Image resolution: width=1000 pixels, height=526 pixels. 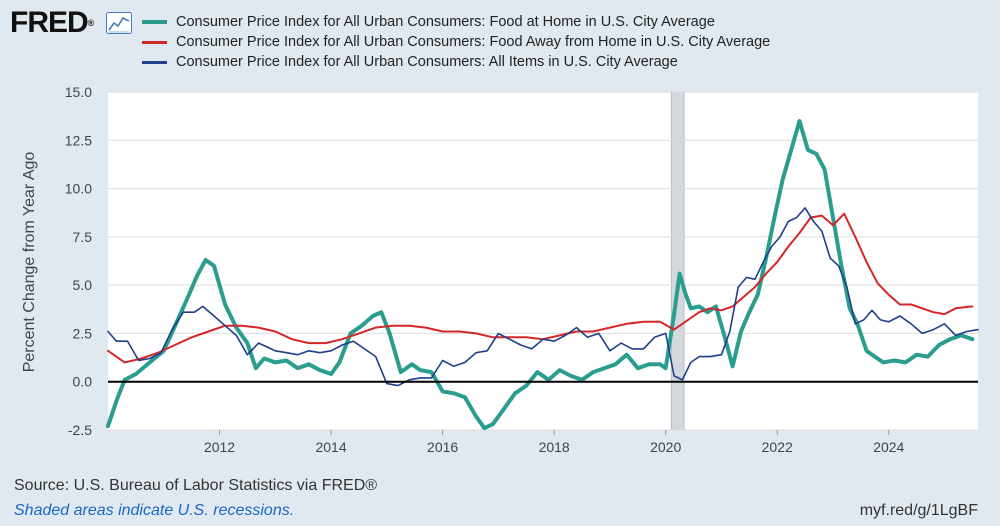 I want to click on y-axis-title: Percent Change from Year Ago, so click(x=29, y=262).